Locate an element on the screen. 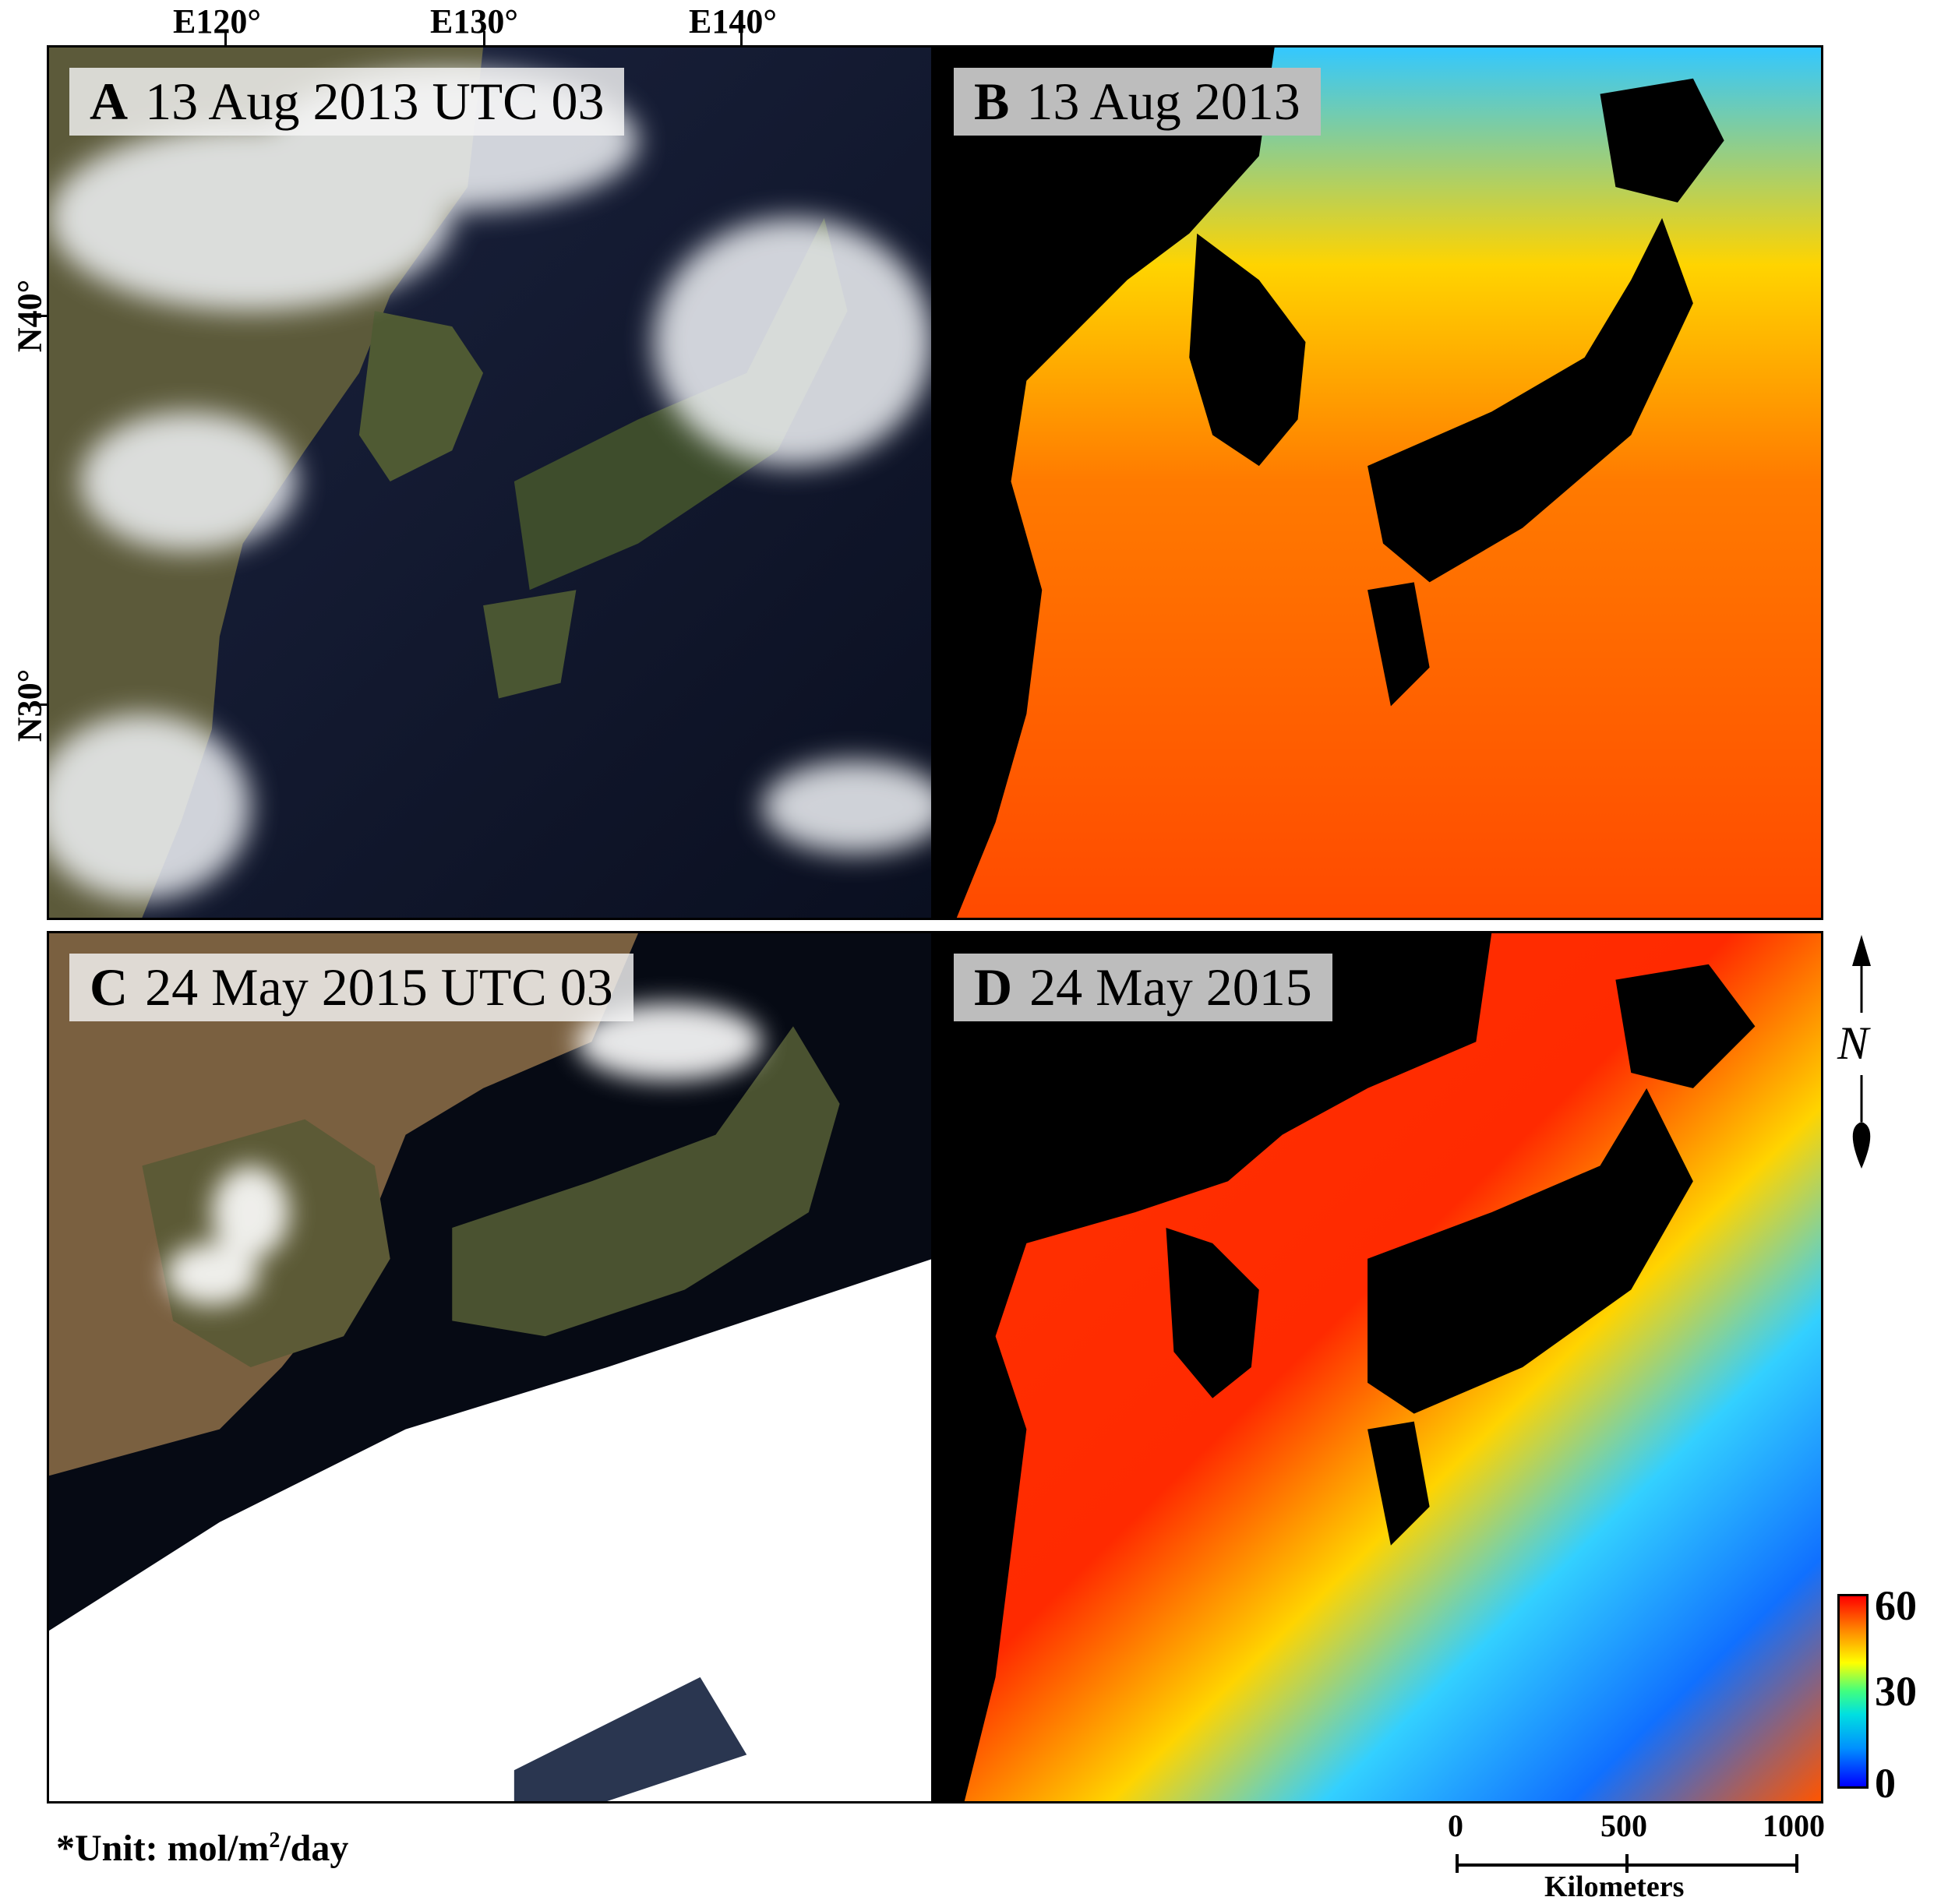 Image resolution: width=1948 pixels, height=1904 pixels. panel-c-label: C 24 May 2015 UTC 03 is located at coordinates (351, 987).